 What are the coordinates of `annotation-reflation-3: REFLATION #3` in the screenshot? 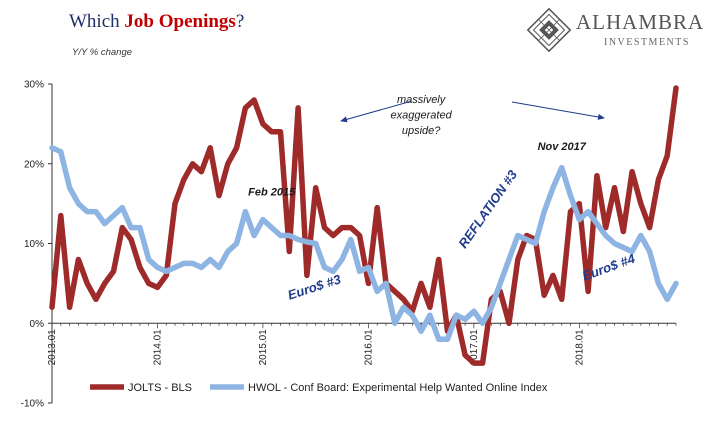 It's located at (487, 209).